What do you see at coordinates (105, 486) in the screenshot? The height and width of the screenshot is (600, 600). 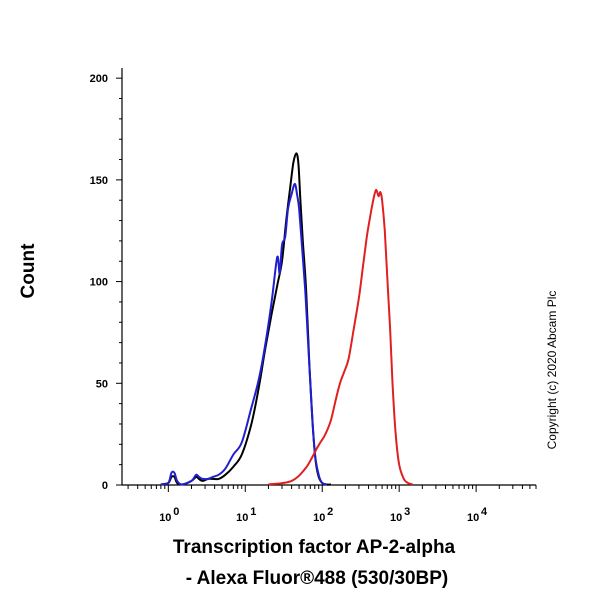 I see `y-tick-label: 0` at bounding box center [105, 486].